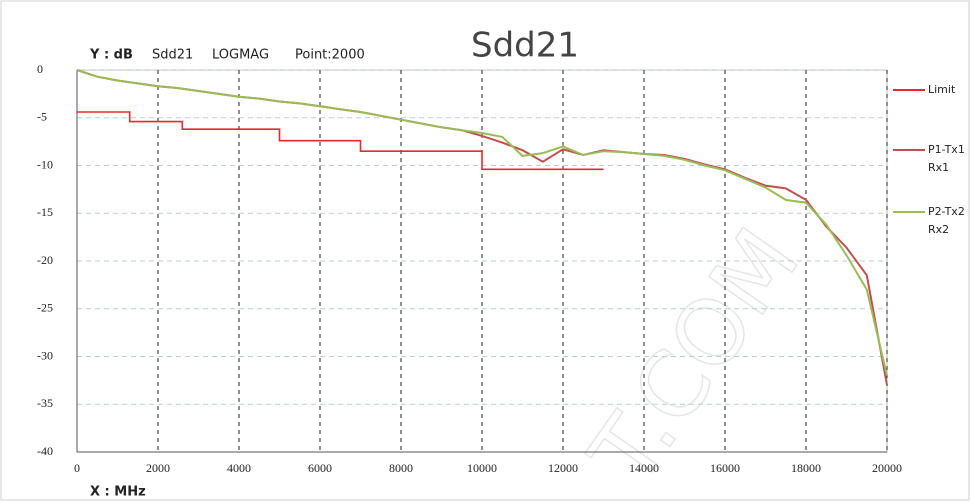  What do you see at coordinates (45, 164) in the screenshot?
I see `y-tick-label: -10` at bounding box center [45, 164].